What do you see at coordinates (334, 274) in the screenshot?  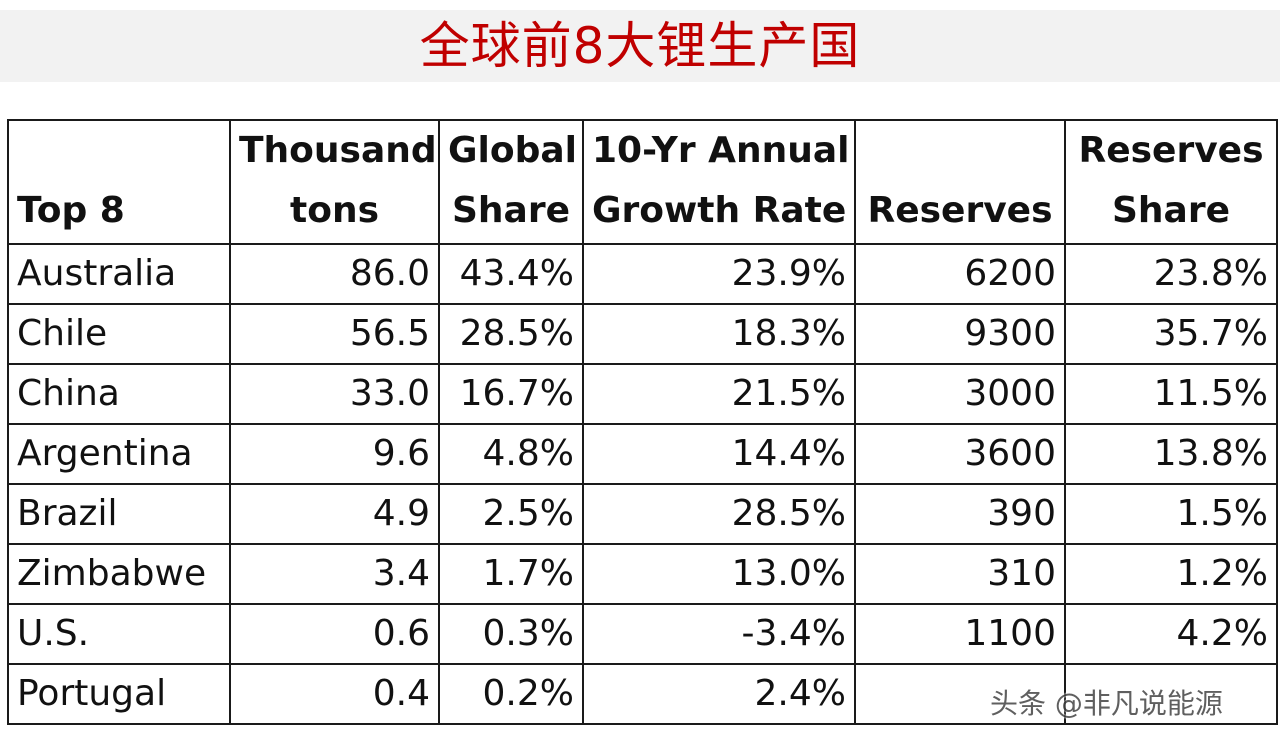 I see `cell-thousand-tons: 86.0` at bounding box center [334, 274].